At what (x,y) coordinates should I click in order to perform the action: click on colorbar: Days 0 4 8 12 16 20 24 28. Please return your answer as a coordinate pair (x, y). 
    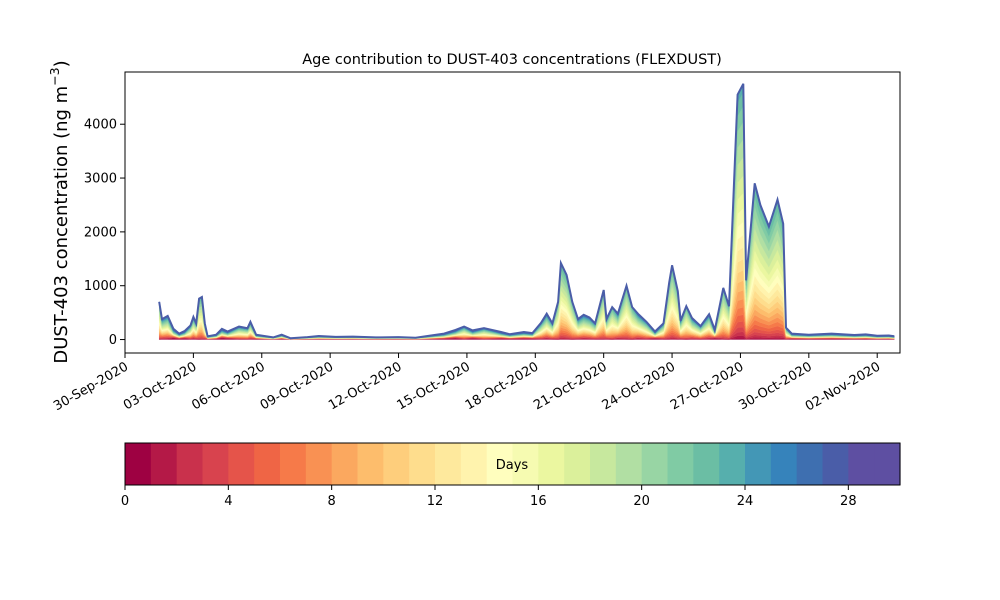
    Looking at the image, I should click on (511, 475).